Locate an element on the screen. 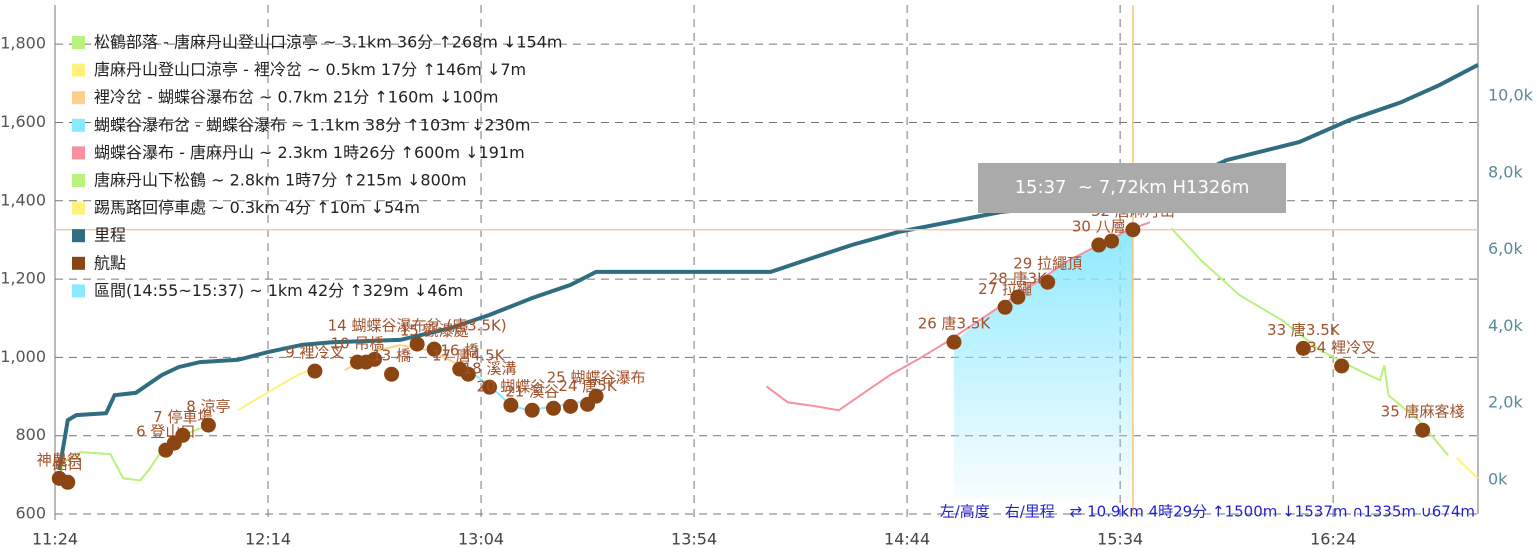 The height and width of the screenshot is (549, 1539). y-tick-label: 1,200 is located at coordinates (23, 278).